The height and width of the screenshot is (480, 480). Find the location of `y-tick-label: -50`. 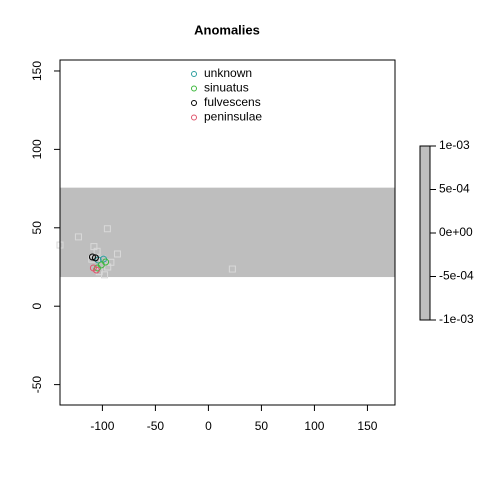

y-tick-label: -50 is located at coordinates (37, 385).